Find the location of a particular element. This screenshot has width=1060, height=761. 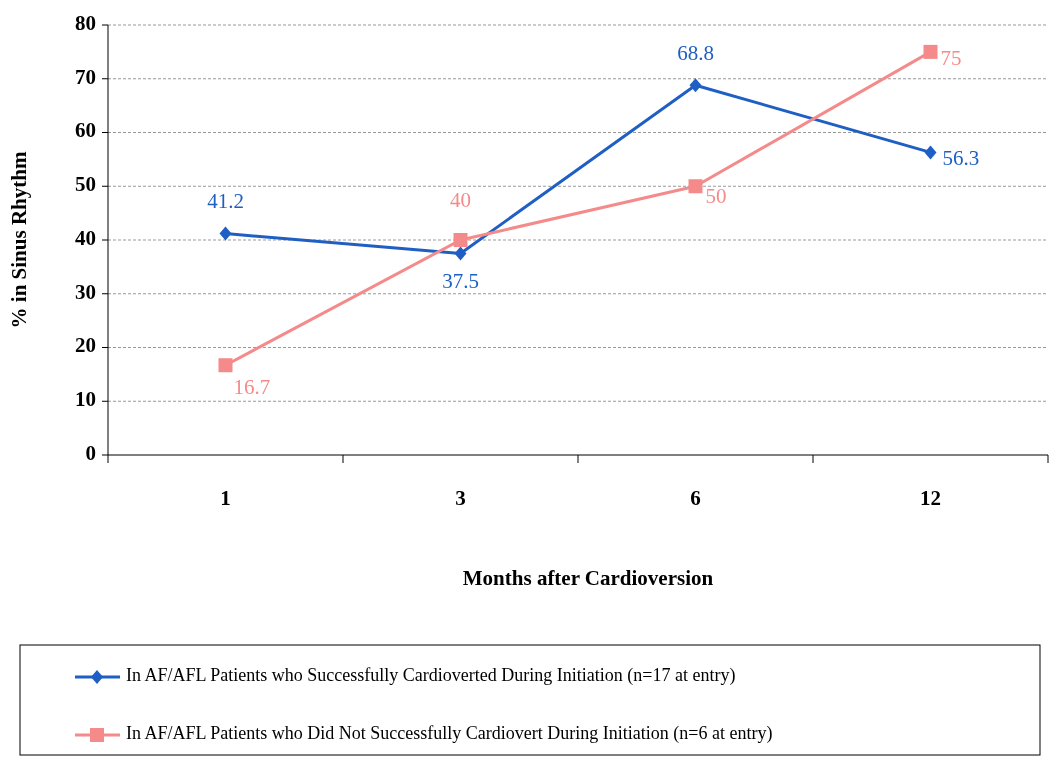

data-label: 56.3 is located at coordinates (961, 158).